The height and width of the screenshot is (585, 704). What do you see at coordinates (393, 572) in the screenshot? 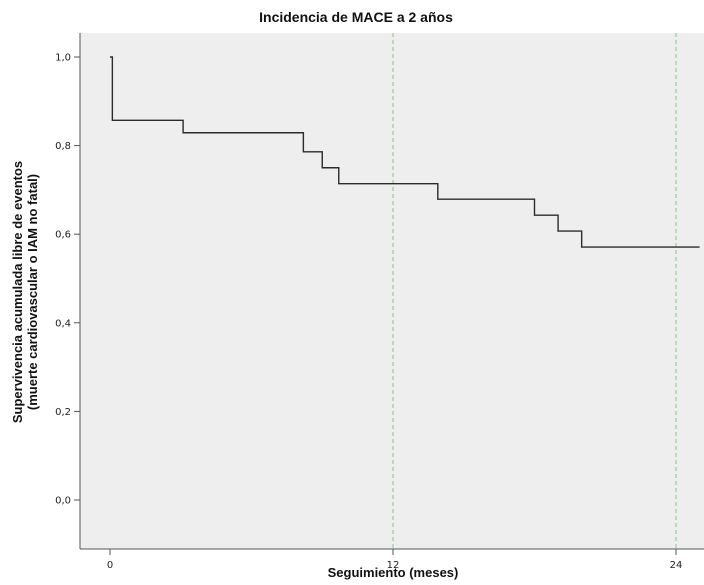
I see `x-axis-label: Seguimiento (meses)` at bounding box center [393, 572].